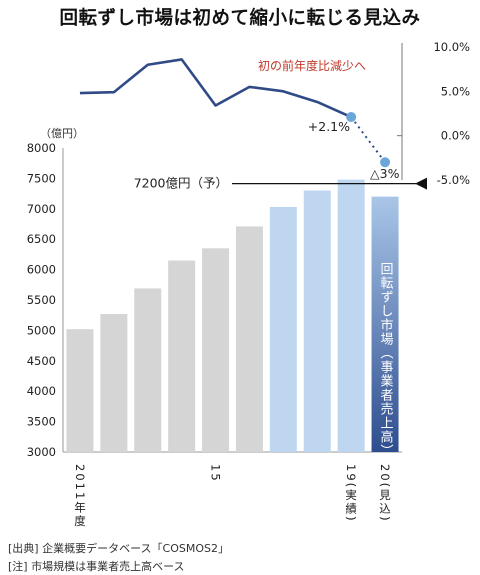  I want to click on x-tick-label: 15, so click(216, 473).